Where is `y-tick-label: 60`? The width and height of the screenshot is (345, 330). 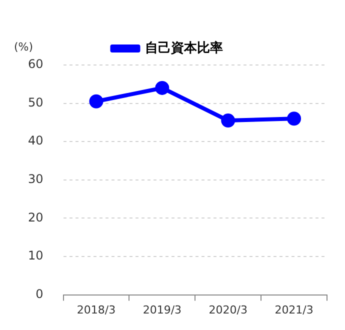
y-tick-label: 60 is located at coordinates (36, 64).